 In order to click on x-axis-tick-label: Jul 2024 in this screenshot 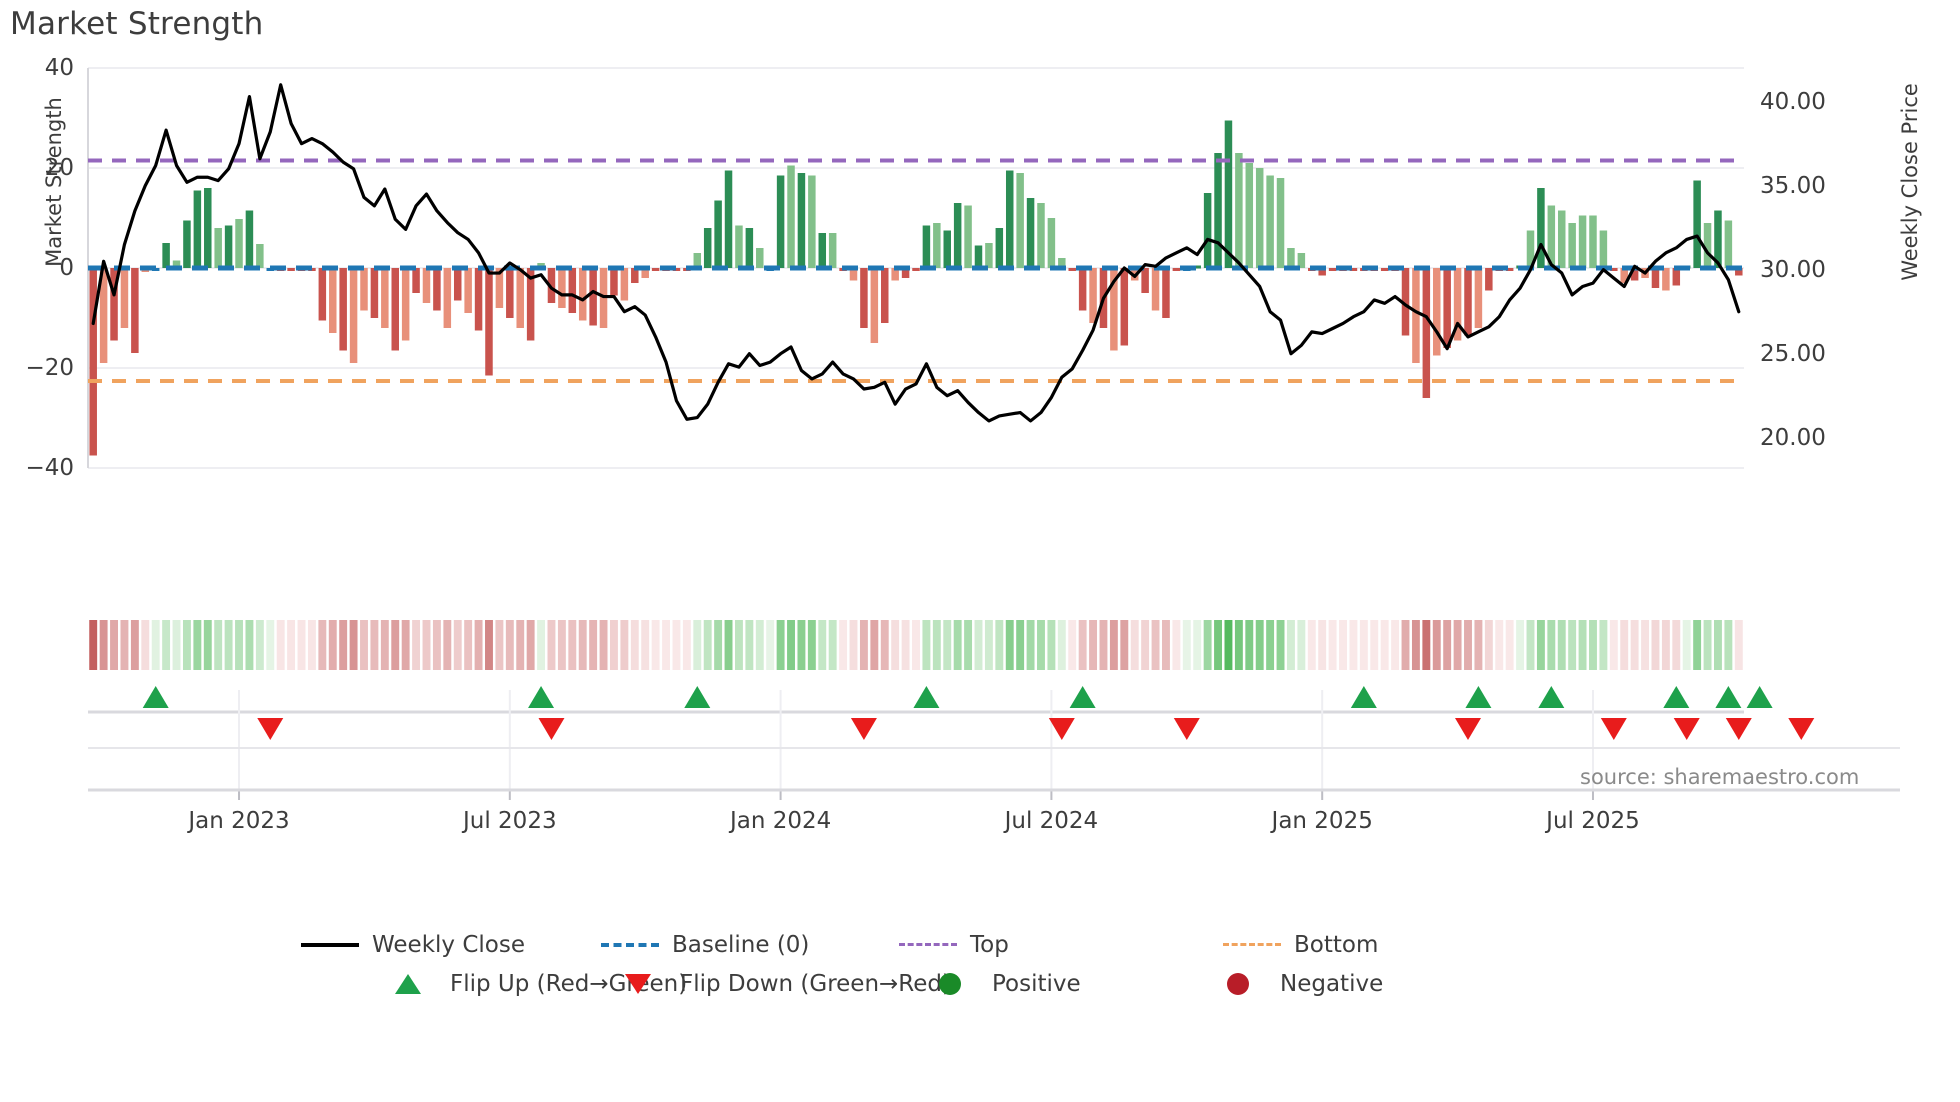, I will do `click(1051, 821)`.